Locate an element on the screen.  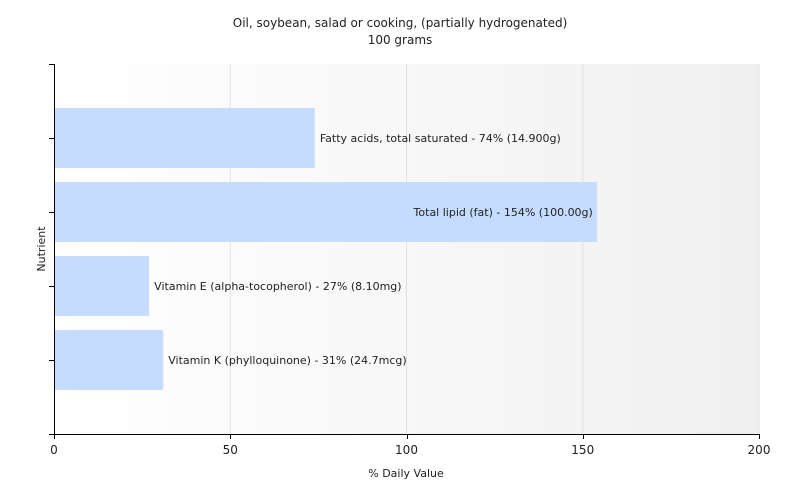
x-tick-label: 0 is located at coordinates (54, 450).